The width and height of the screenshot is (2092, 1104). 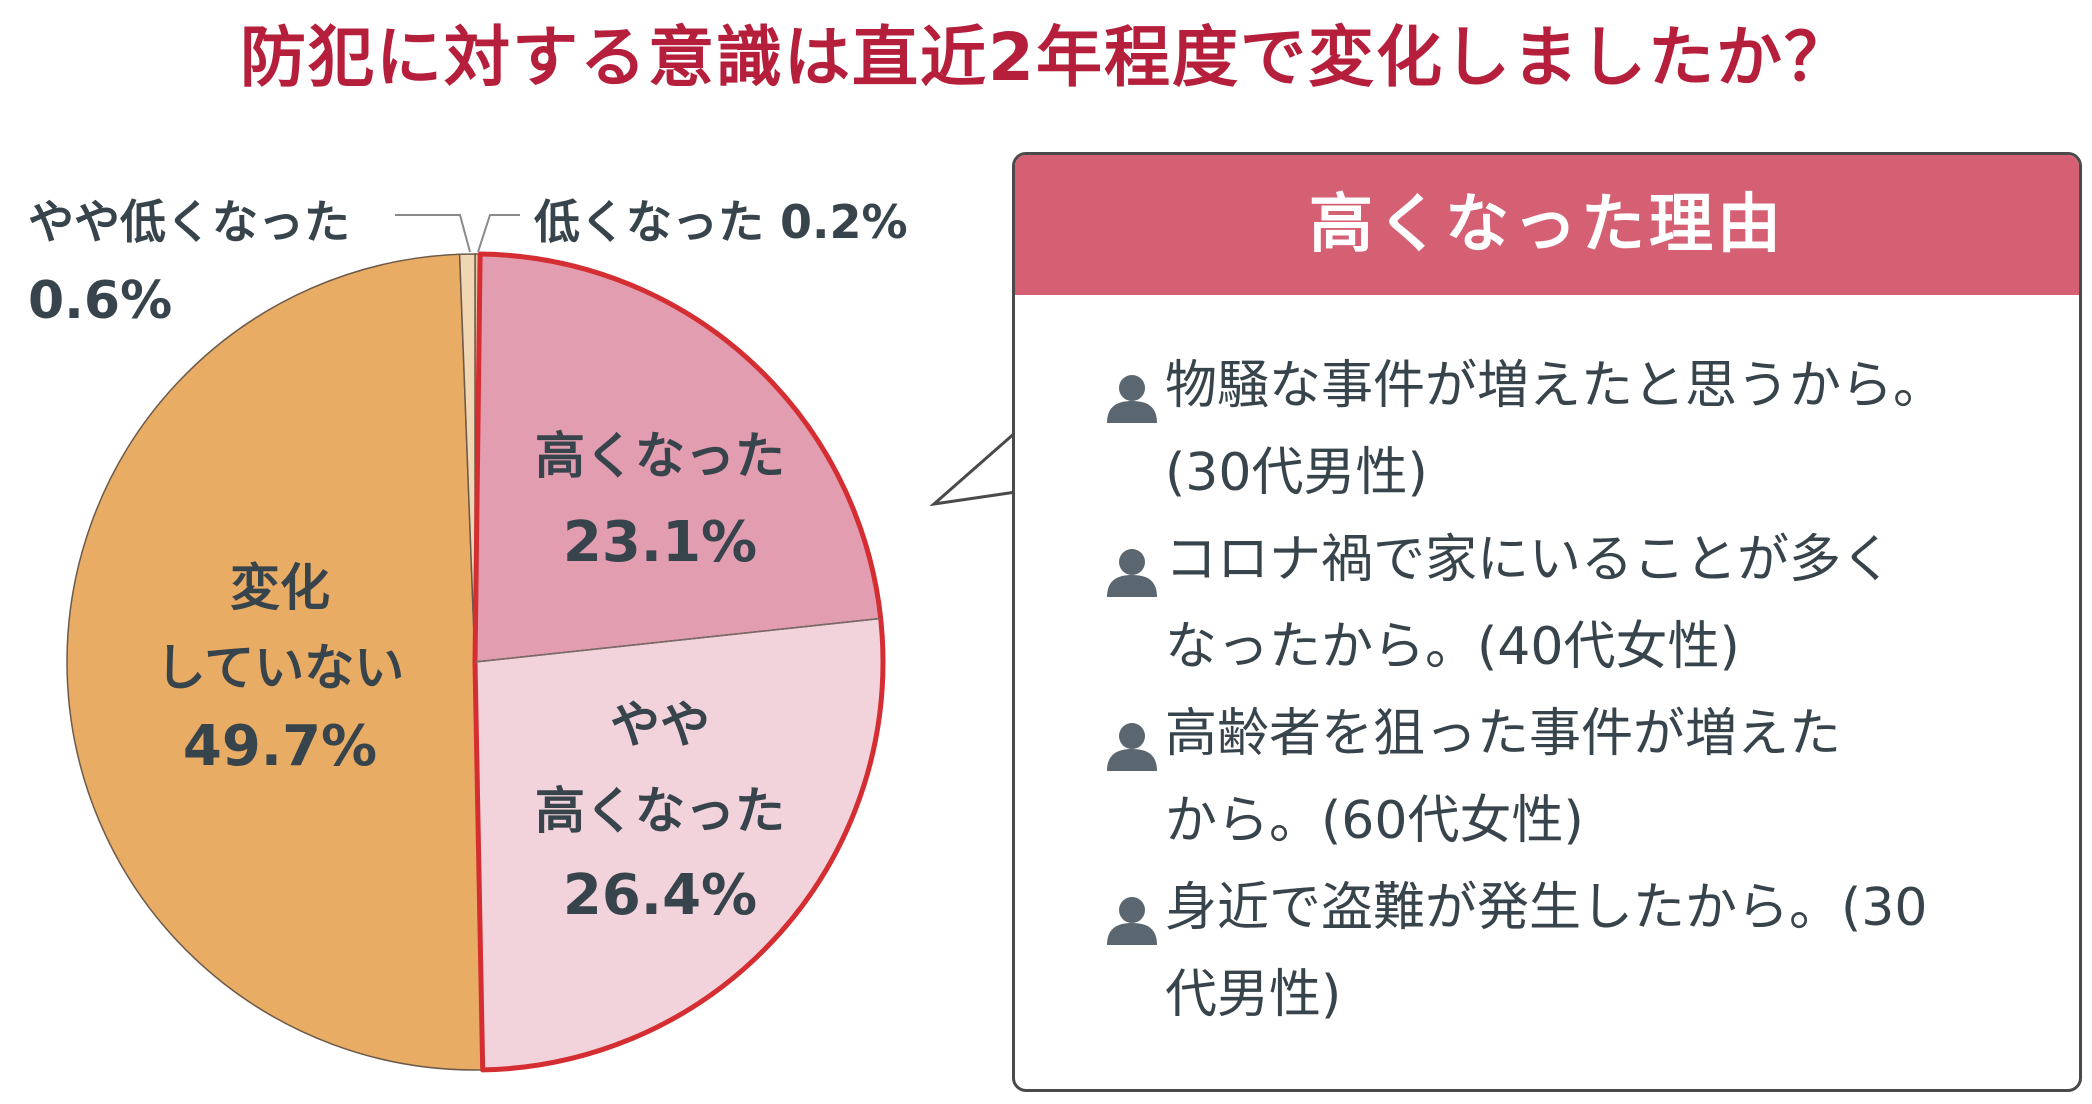 What do you see at coordinates (1253, 995) in the screenshot?
I see `reason-text-line: 代男性)` at bounding box center [1253, 995].